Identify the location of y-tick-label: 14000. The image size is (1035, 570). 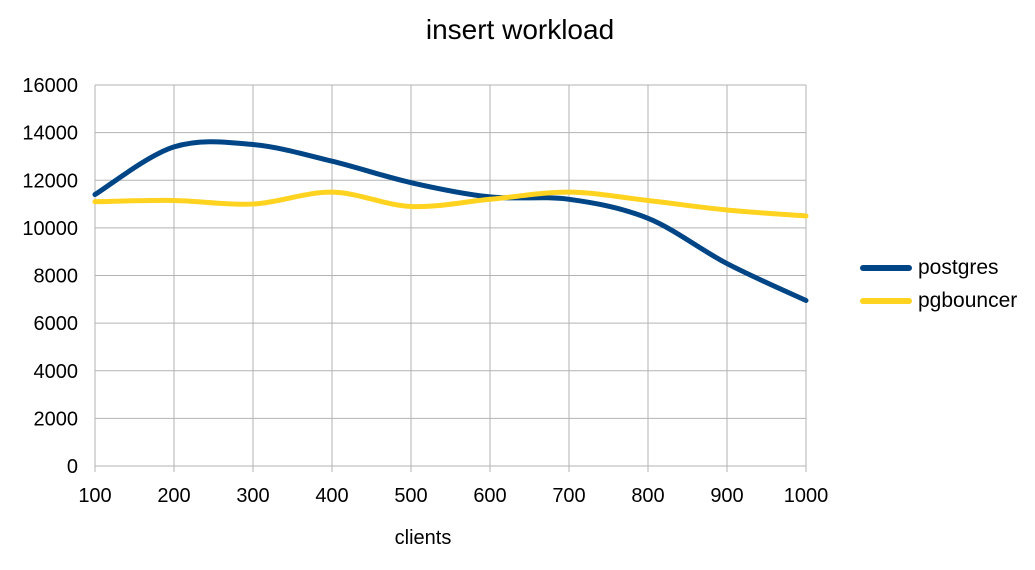
(50, 134).